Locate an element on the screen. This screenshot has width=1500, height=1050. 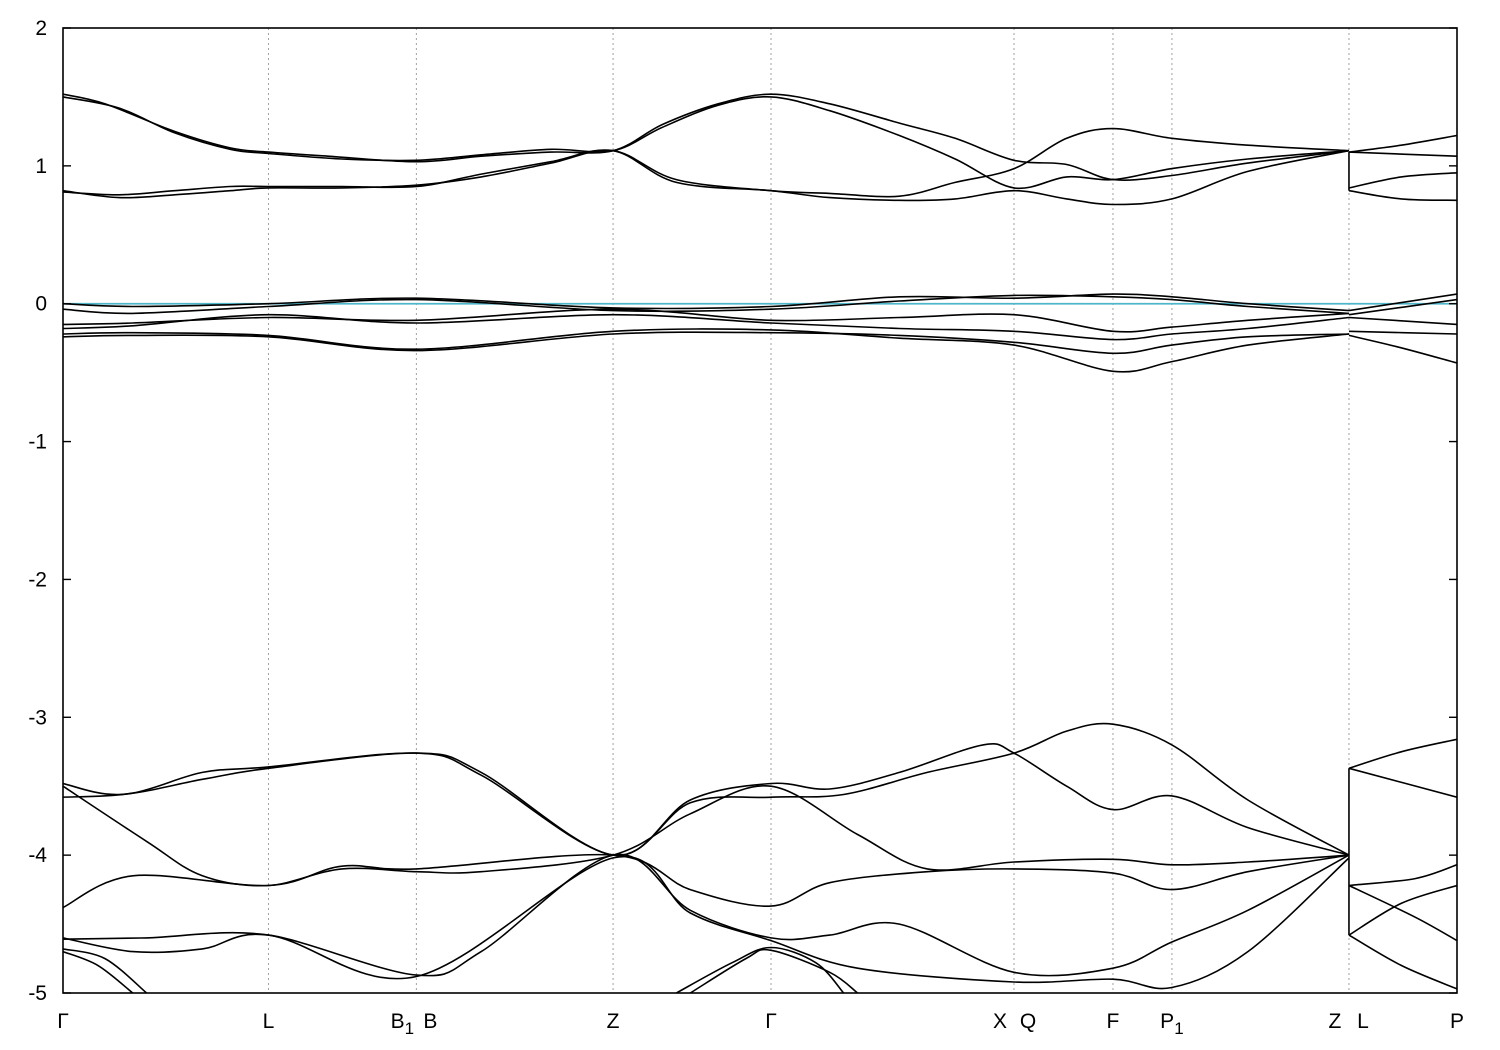
x-tick-label: Q is located at coordinates (1028, 1021).